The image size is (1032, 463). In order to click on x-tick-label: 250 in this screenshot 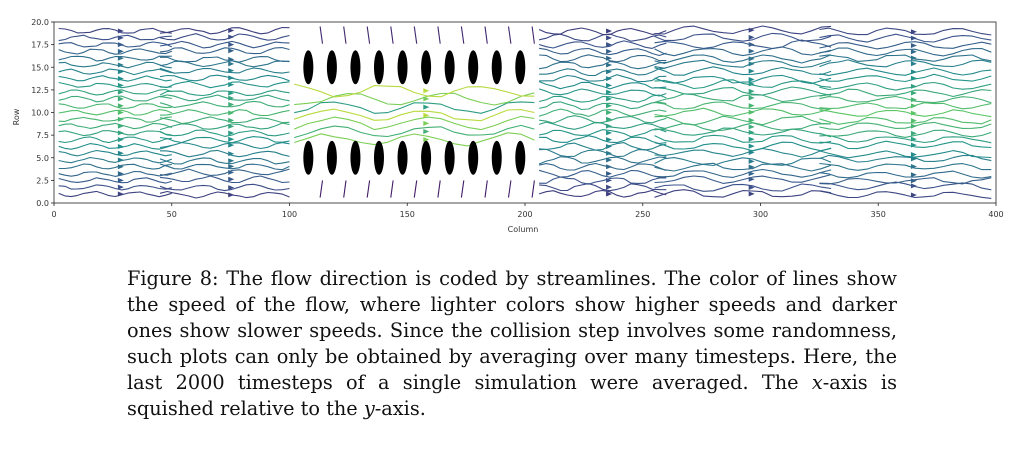, I will do `click(642, 214)`.